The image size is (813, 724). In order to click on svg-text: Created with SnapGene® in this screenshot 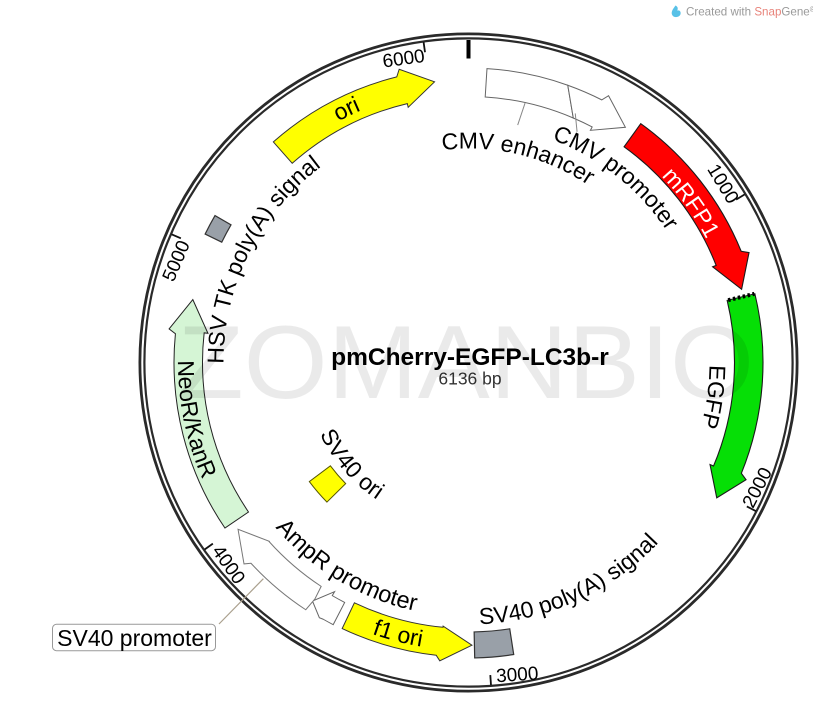, I will do `click(749, 12)`.